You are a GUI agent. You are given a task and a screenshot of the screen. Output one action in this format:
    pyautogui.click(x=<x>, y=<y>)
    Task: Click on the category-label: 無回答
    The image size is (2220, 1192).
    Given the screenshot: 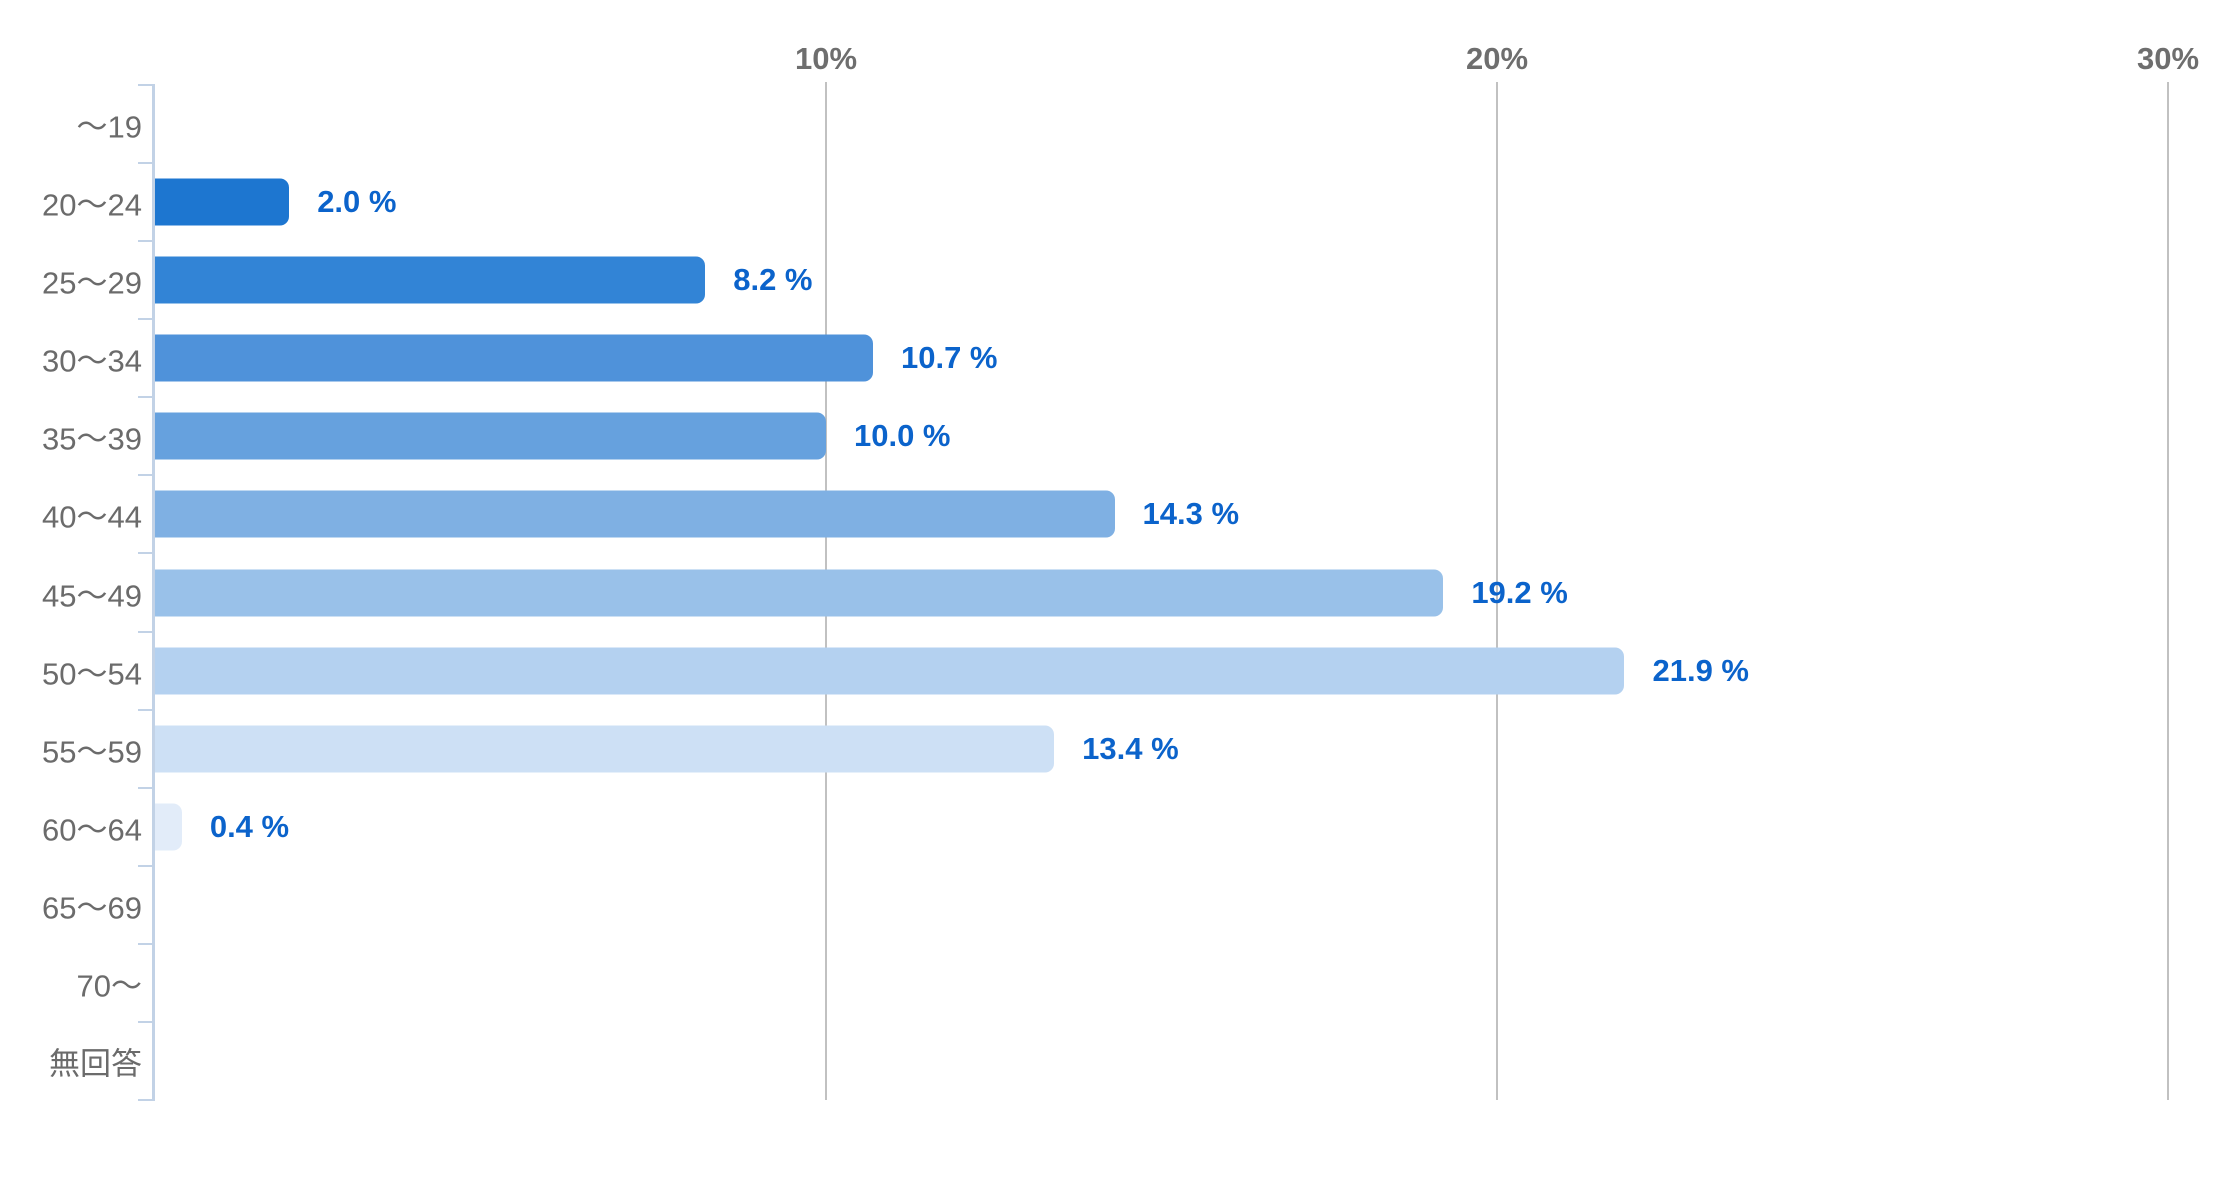 What is the action you would take?
    pyautogui.click(x=95, y=1064)
    